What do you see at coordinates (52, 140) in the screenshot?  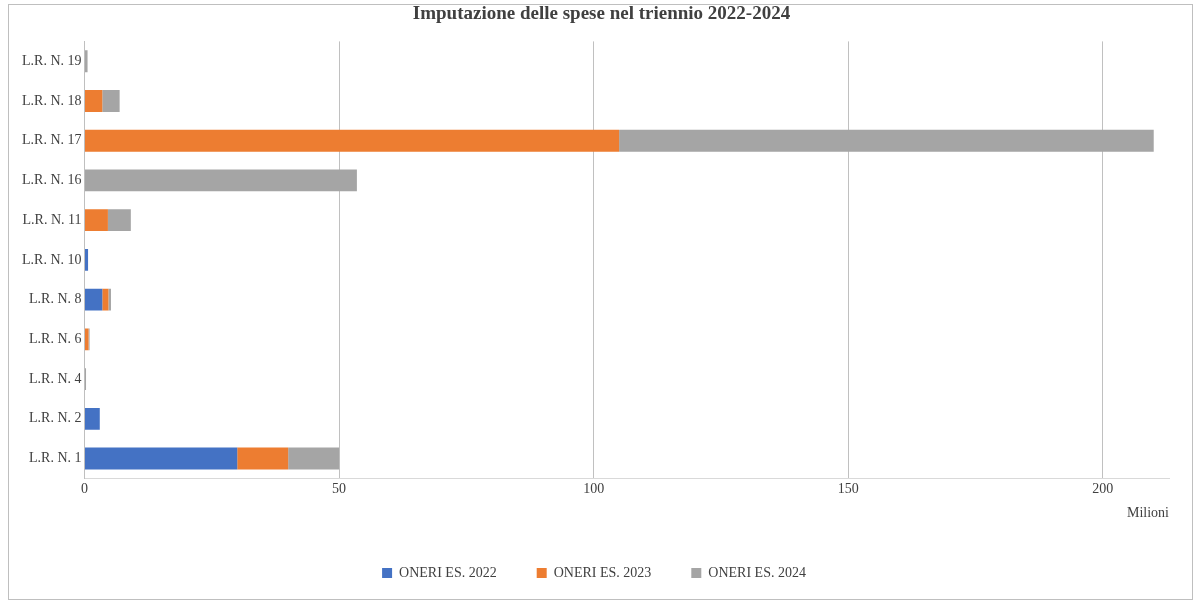 I see `y-tick-label: L.R. N. 17` at bounding box center [52, 140].